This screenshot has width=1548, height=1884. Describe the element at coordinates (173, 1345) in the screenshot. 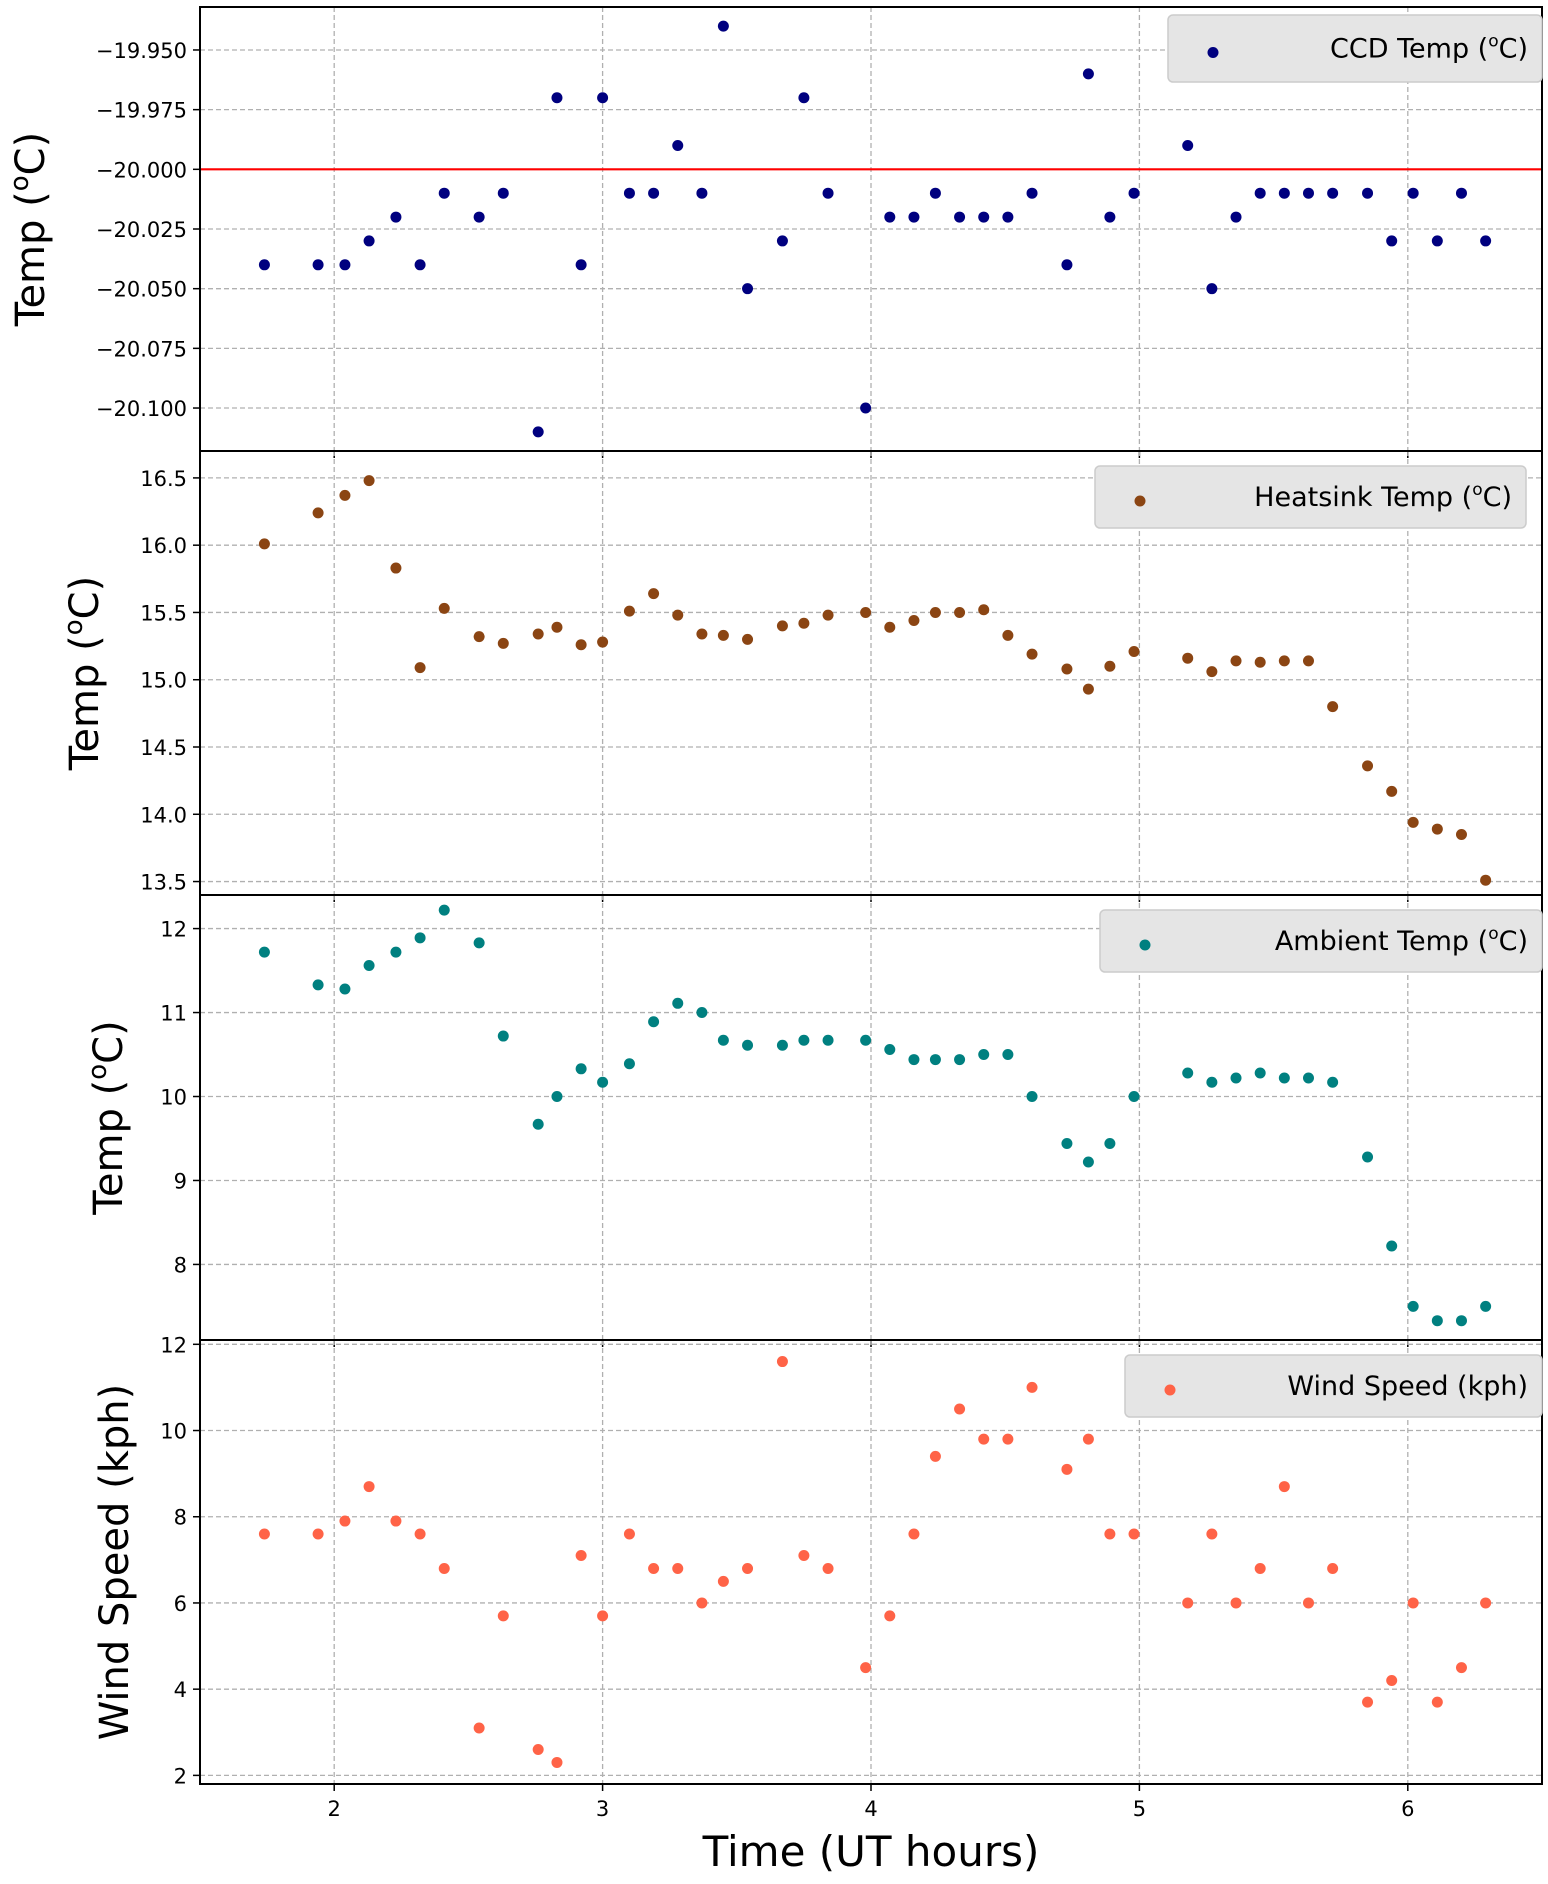

I see `y-tick-label: 12` at that location.